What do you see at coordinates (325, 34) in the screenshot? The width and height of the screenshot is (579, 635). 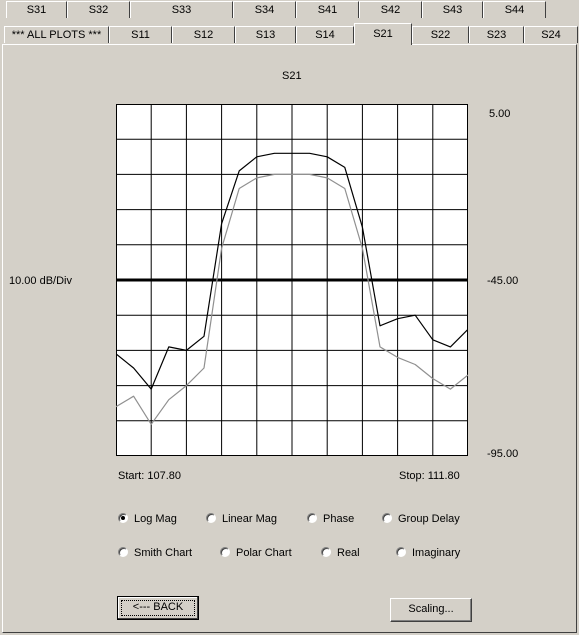 I see `tab-s14: S14` at bounding box center [325, 34].